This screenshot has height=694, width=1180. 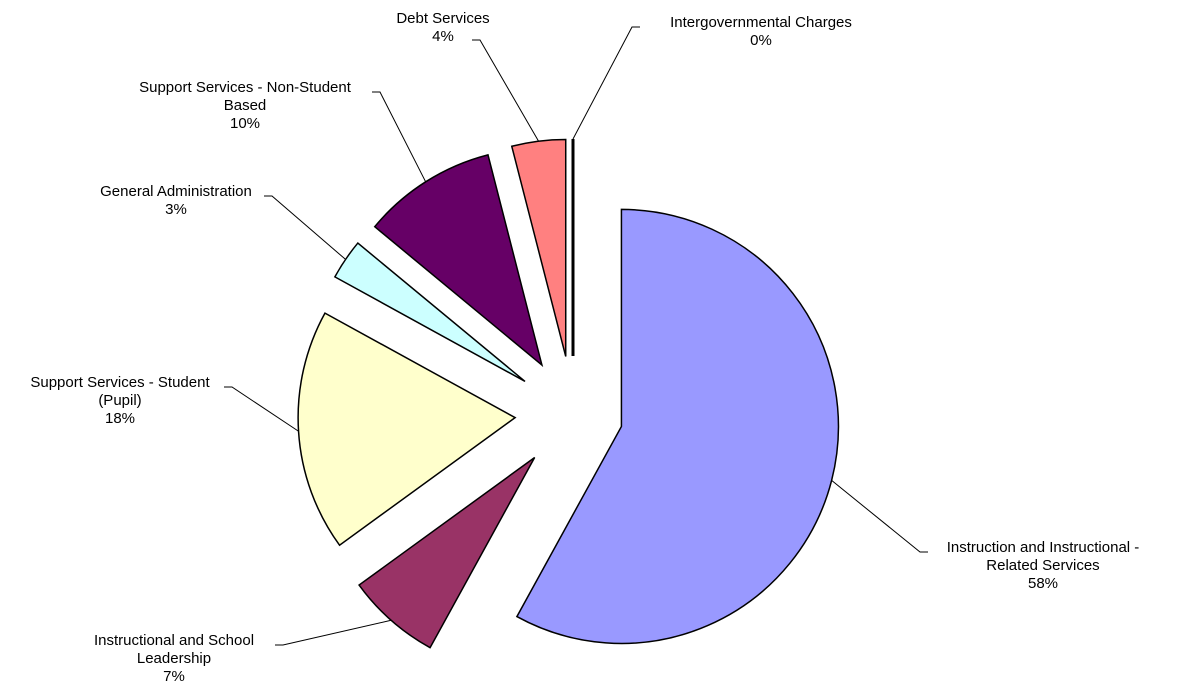 I want to click on slice-name-label-0: Instruction and Instructional -, so click(x=1043, y=547).